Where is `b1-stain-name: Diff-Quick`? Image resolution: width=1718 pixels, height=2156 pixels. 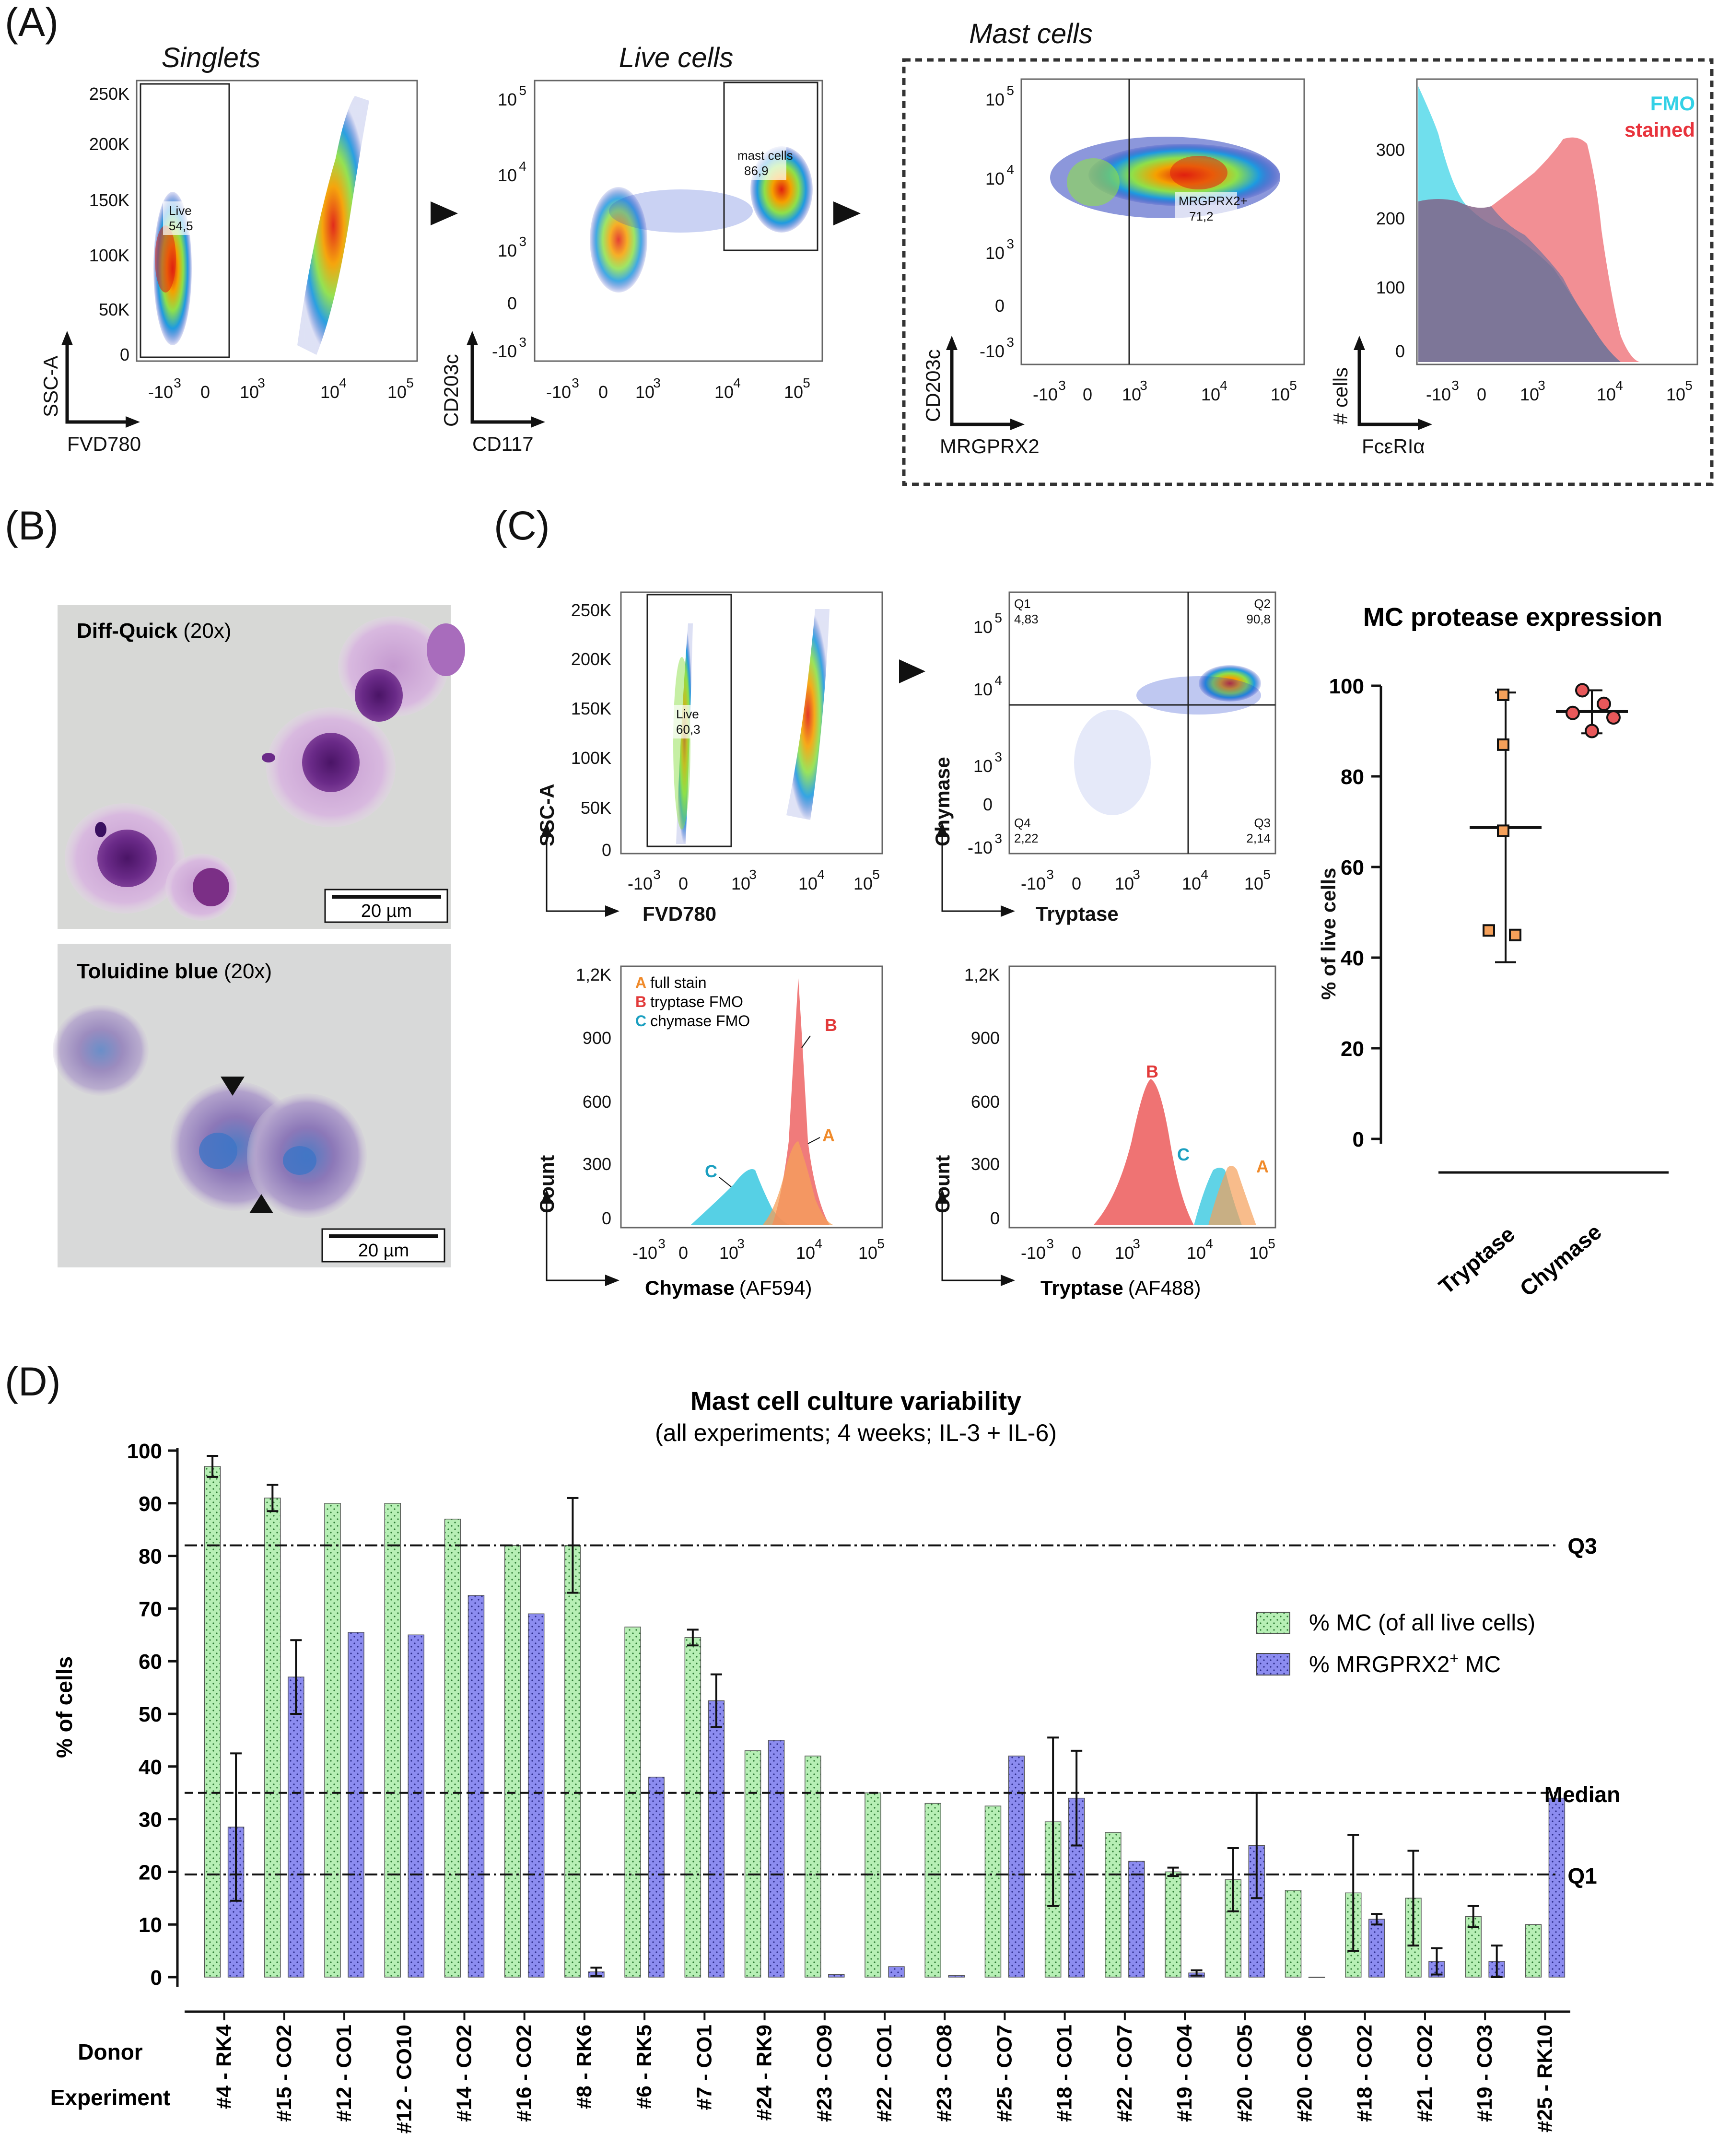 b1-stain-name: Diff-Quick is located at coordinates (127, 631).